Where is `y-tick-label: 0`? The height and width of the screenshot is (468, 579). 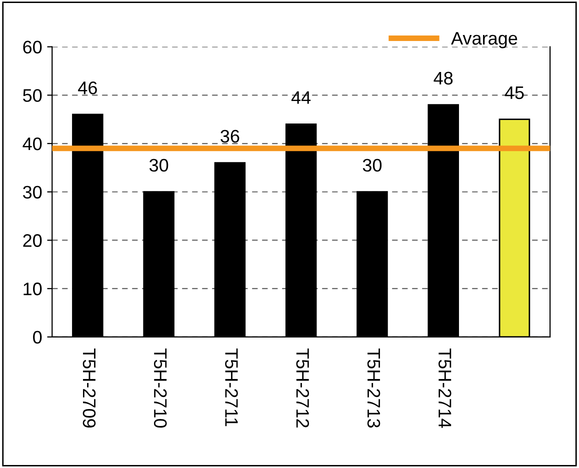
y-tick-label: 0 is located at coordinates (37, 337).